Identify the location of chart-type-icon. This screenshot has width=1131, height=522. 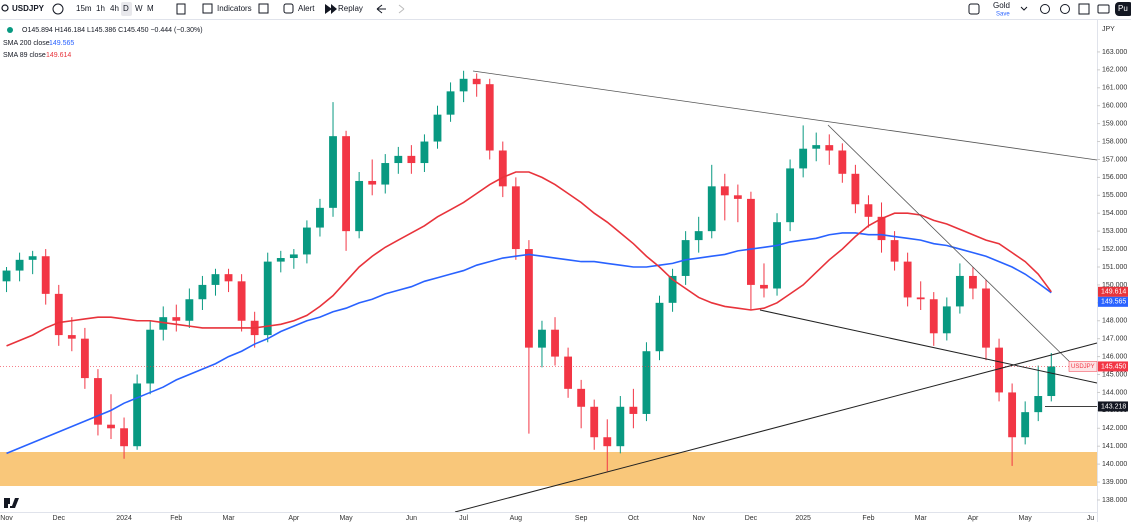
(181, 9).